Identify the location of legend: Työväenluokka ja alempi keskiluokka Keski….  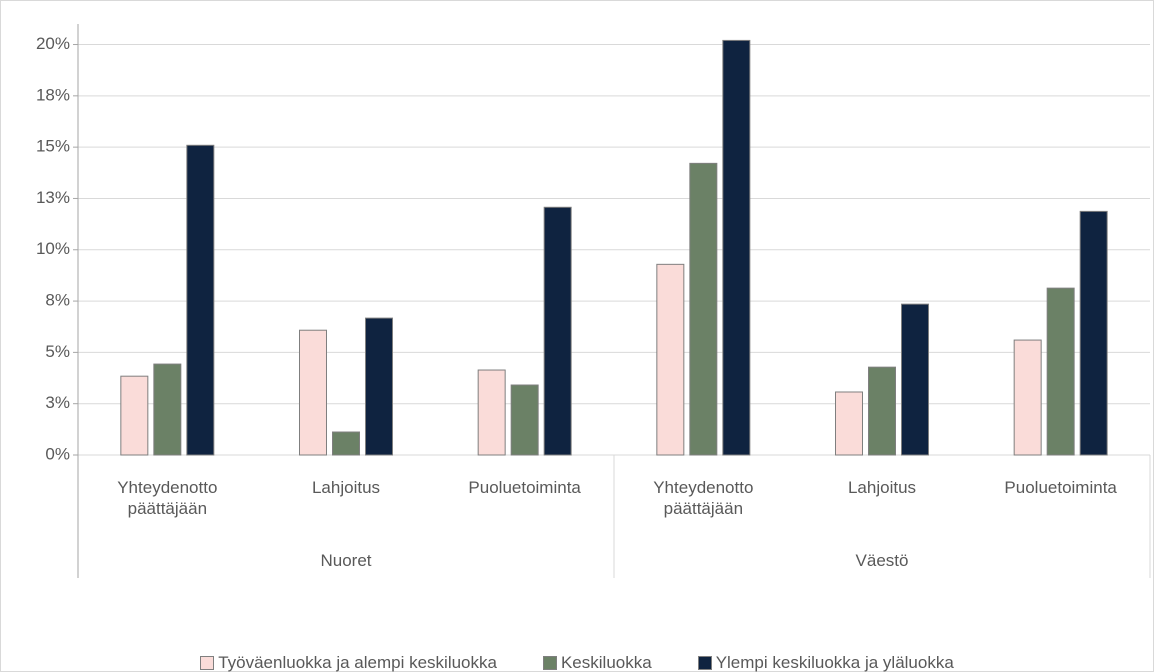
(577, 662).